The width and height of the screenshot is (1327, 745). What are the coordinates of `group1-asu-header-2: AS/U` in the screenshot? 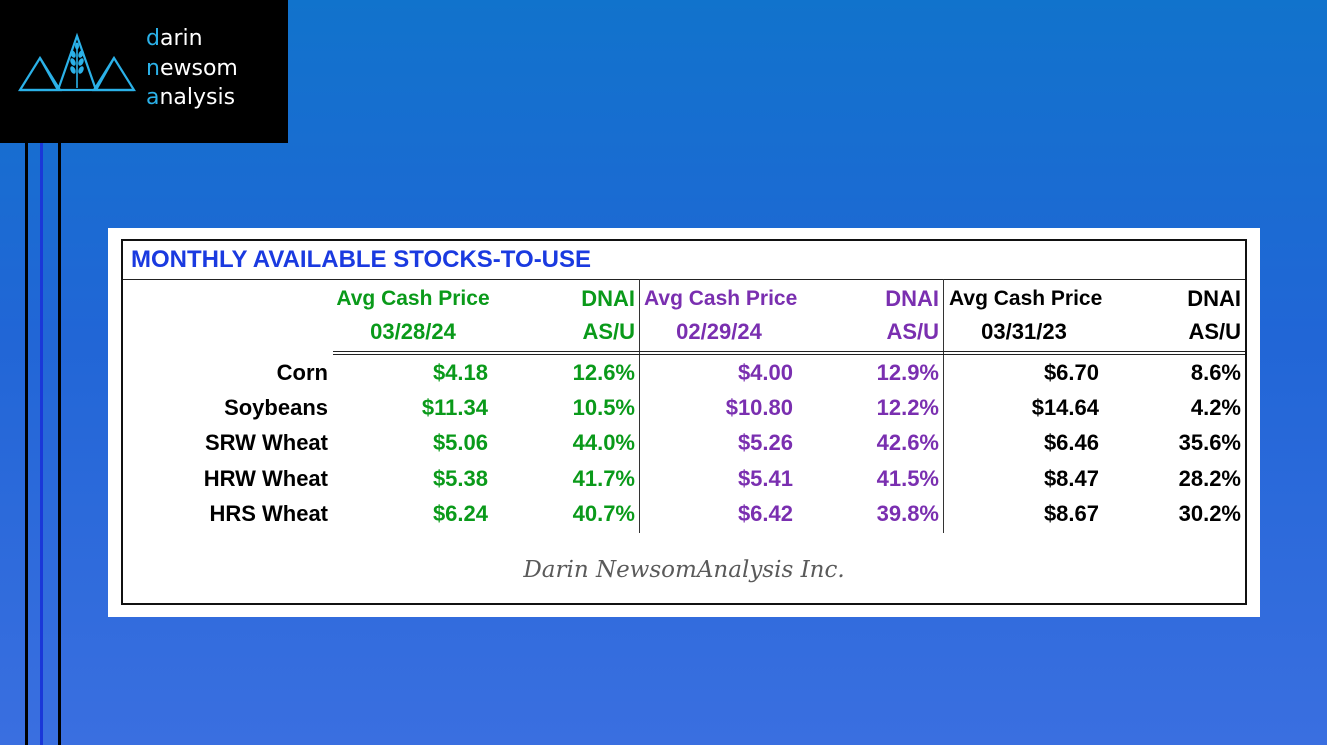 It's located at (608, 331).